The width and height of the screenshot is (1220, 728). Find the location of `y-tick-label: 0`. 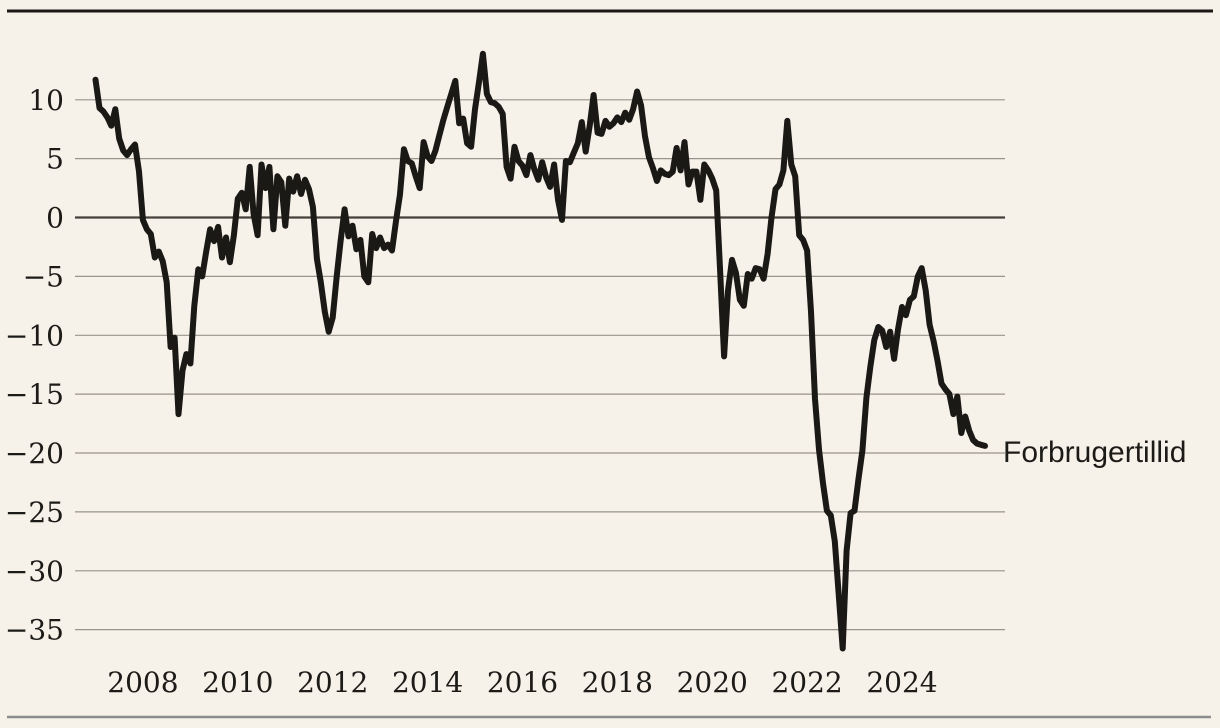

y-tick-label: 0 is located at coordinates (55, 218).